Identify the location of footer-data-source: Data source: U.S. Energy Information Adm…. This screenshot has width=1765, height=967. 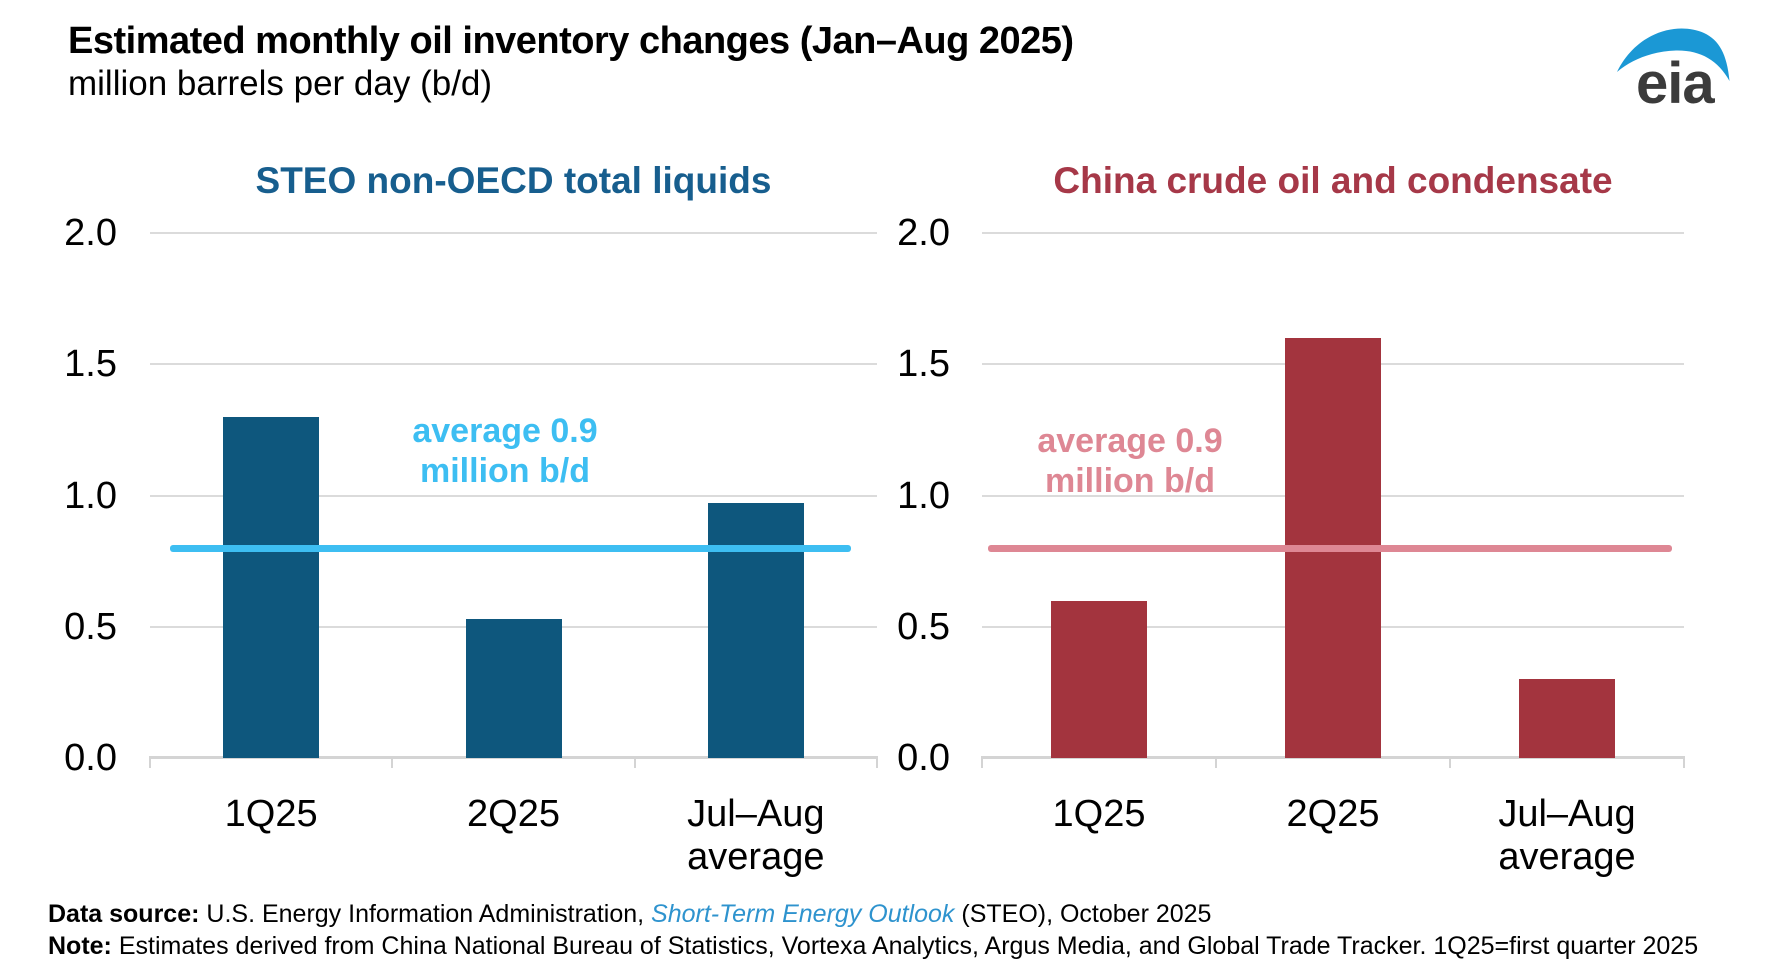
(629, 914).